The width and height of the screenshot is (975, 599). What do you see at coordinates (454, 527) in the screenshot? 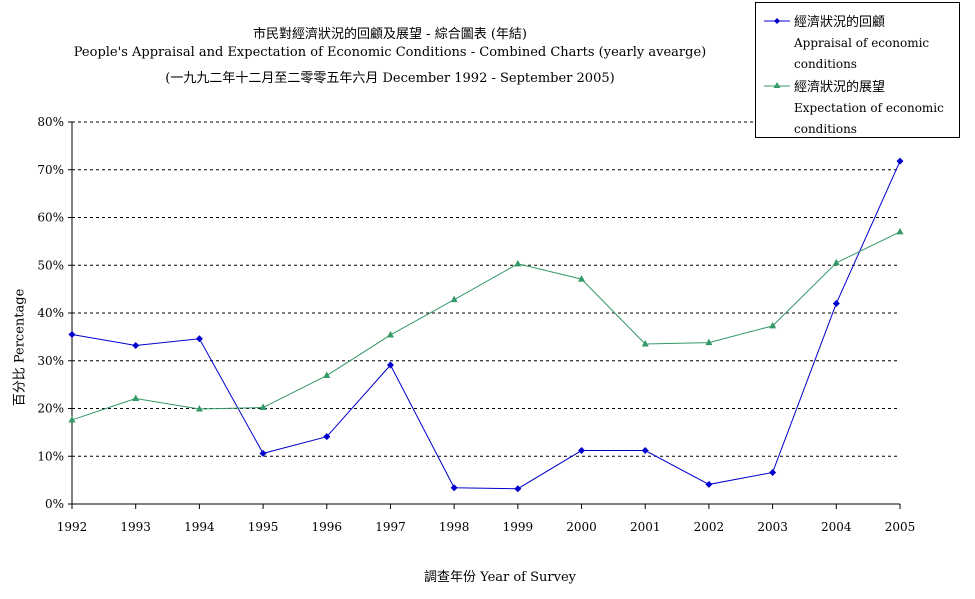
I see `x-tick-label: 1998` at bounding box center [454, 527].